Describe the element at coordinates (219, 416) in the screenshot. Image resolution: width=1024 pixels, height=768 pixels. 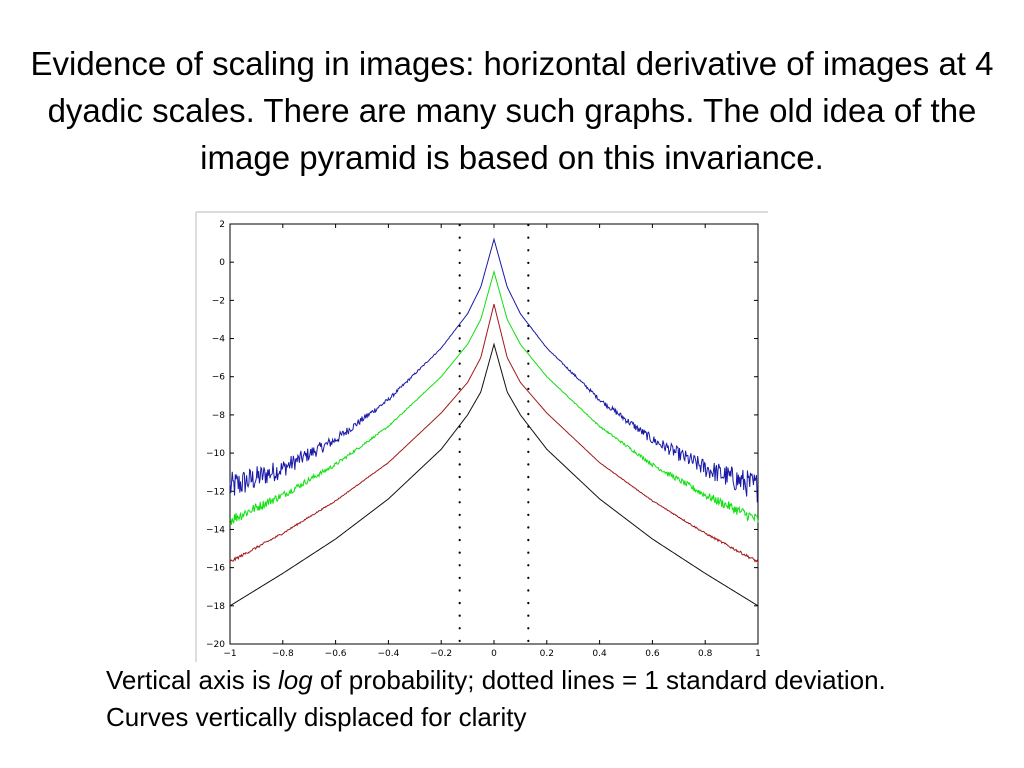
I see `y-tick-label: −8` at that location.